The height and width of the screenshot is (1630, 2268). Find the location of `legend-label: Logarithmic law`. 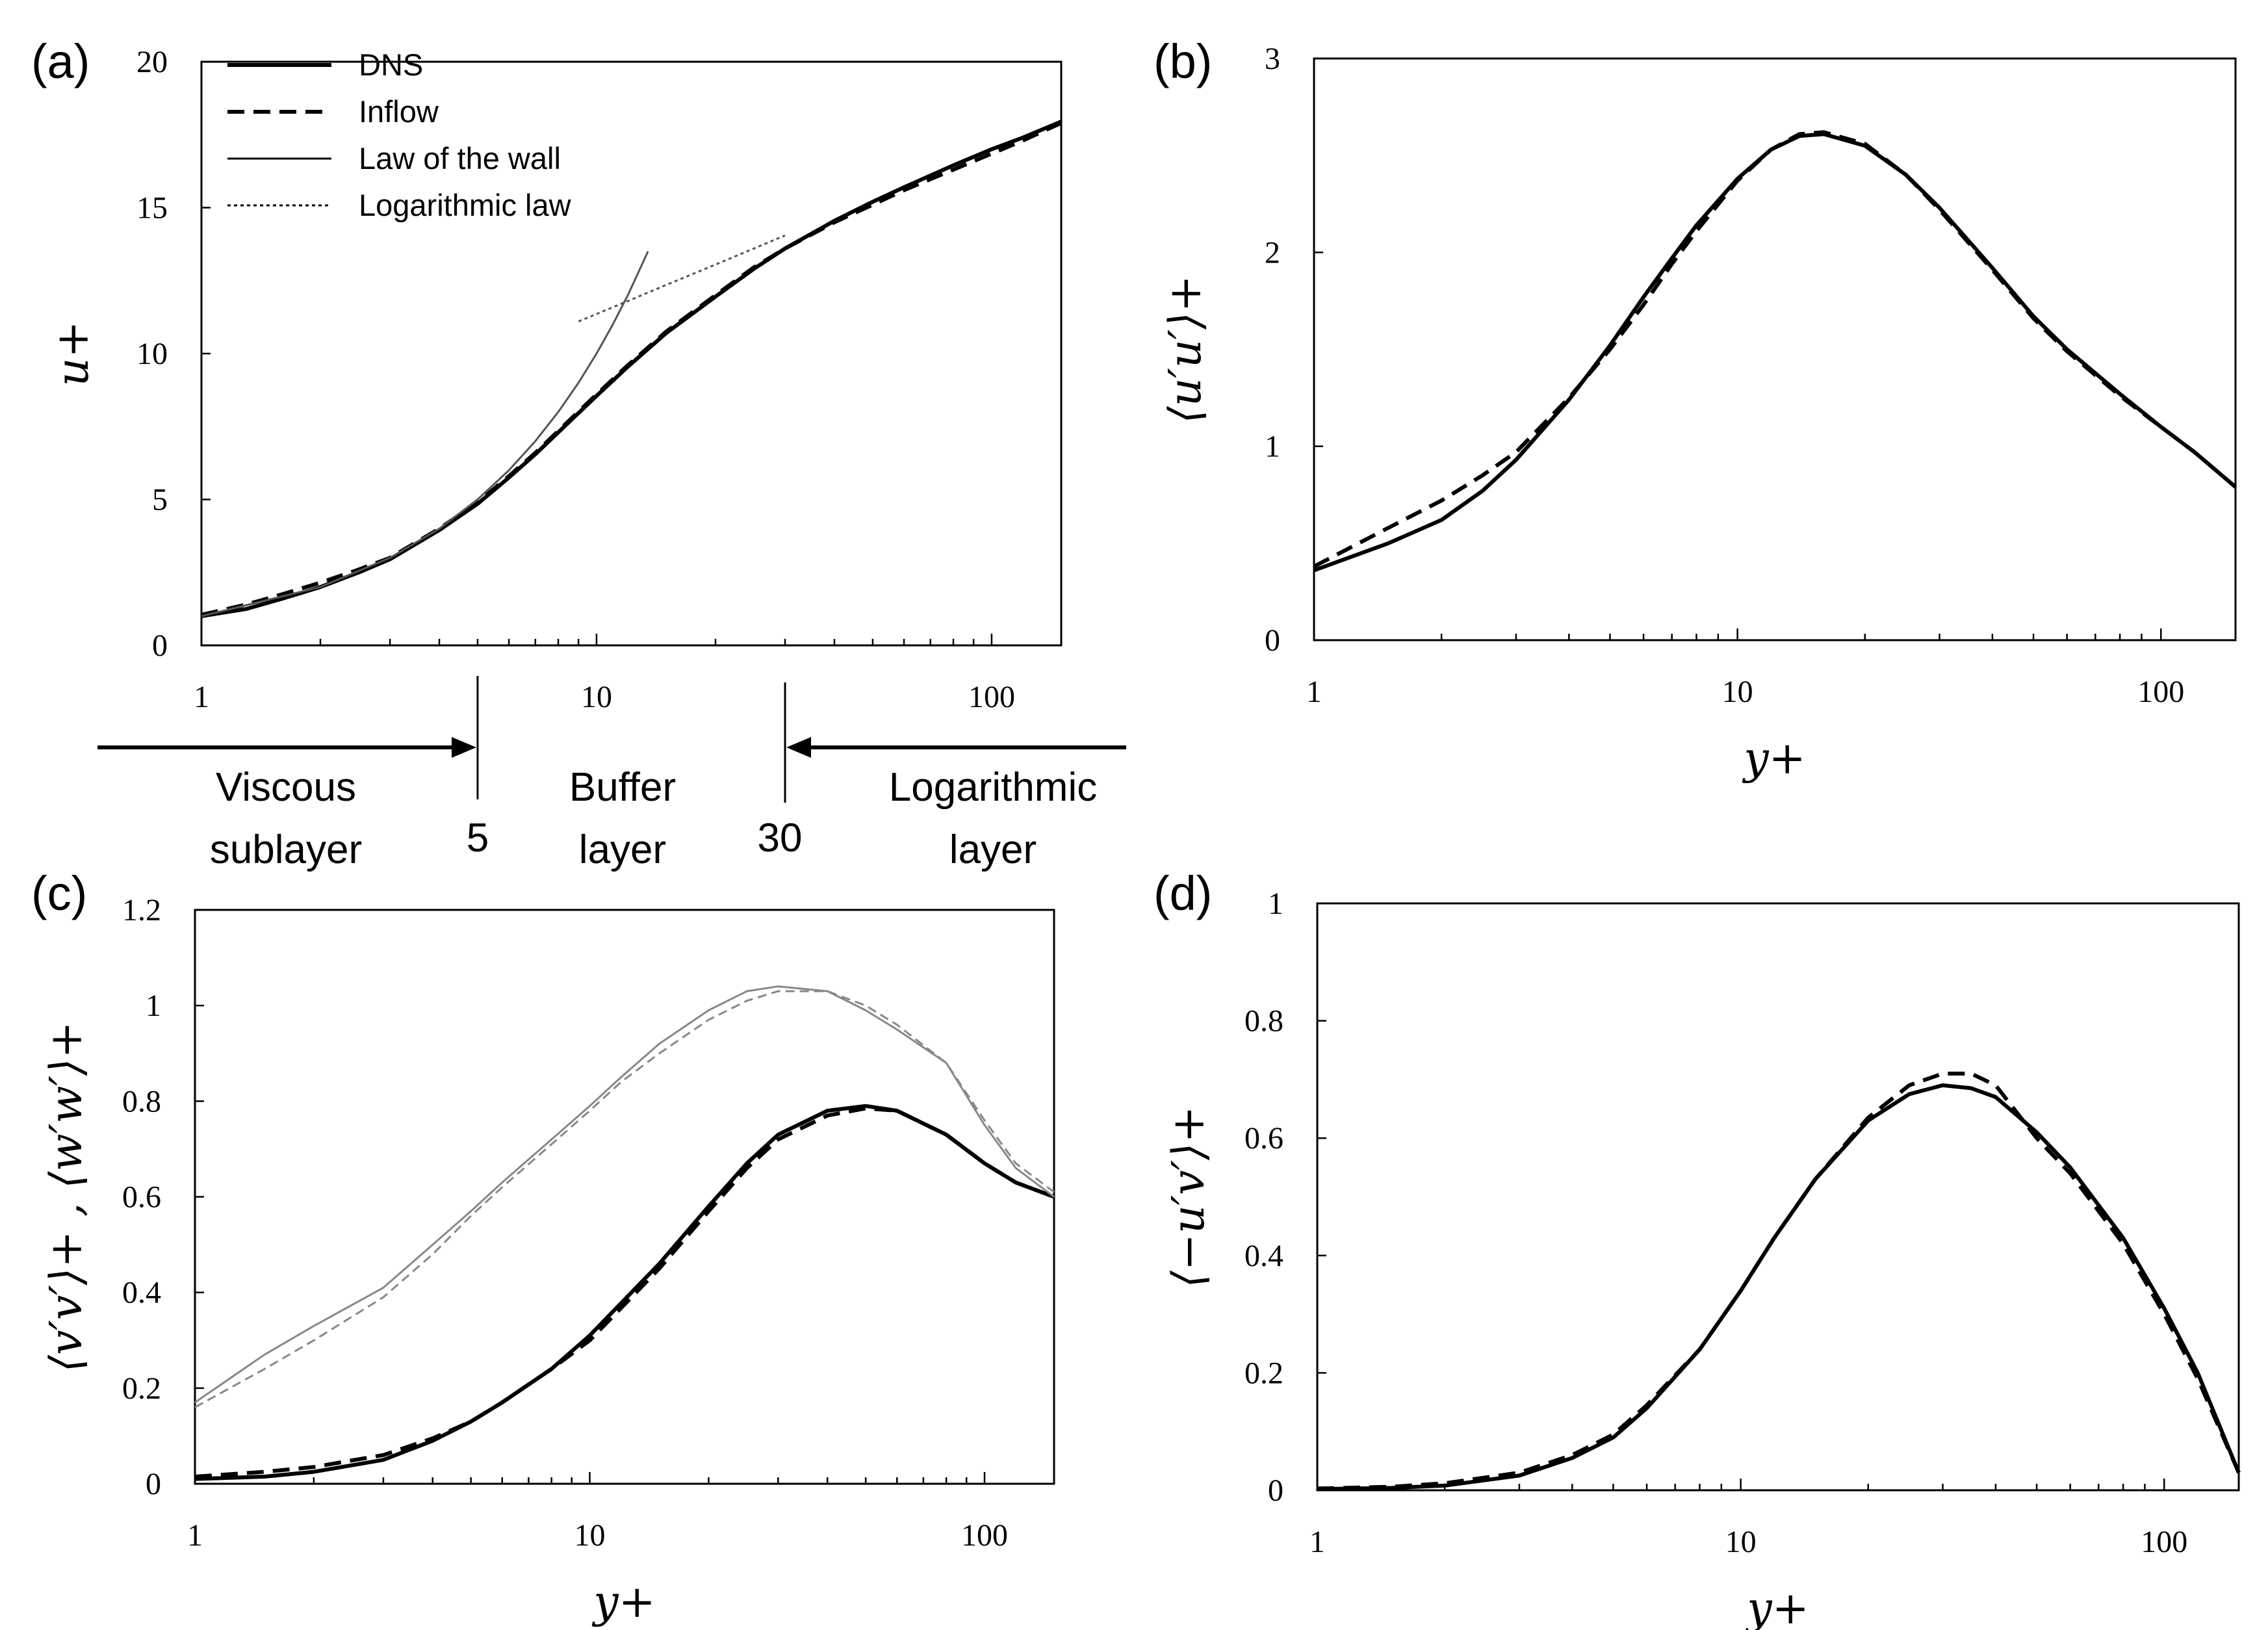

legend-label: Logarithmic law is located at coordinates (465, 205).